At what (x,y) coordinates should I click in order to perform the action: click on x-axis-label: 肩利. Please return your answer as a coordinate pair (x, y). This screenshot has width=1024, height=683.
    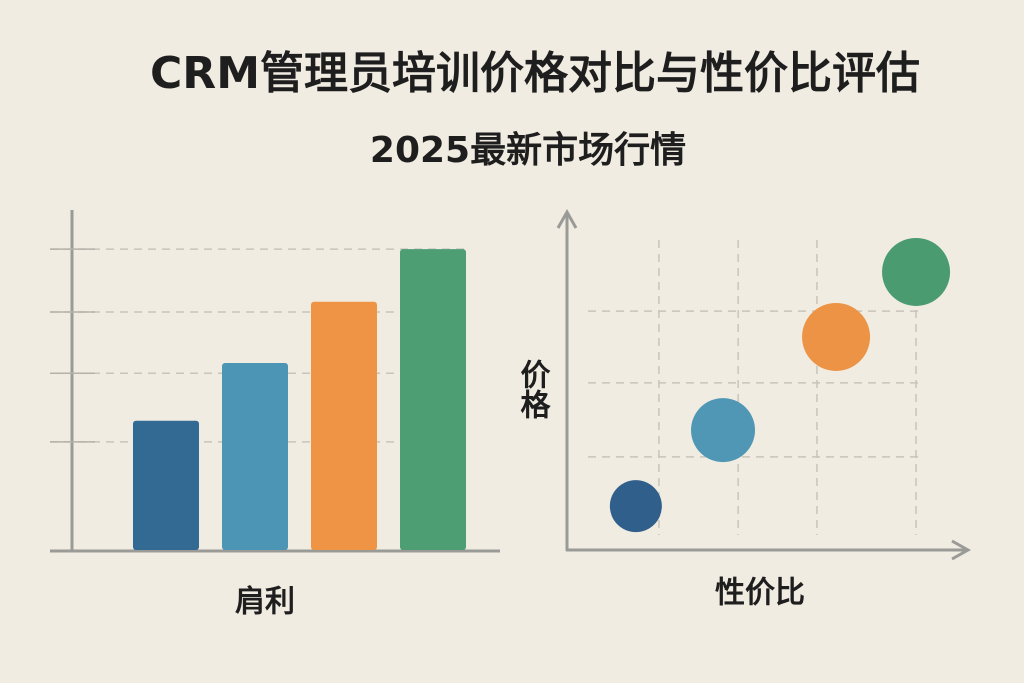
    Looking at the image, I should click on (265, 602).